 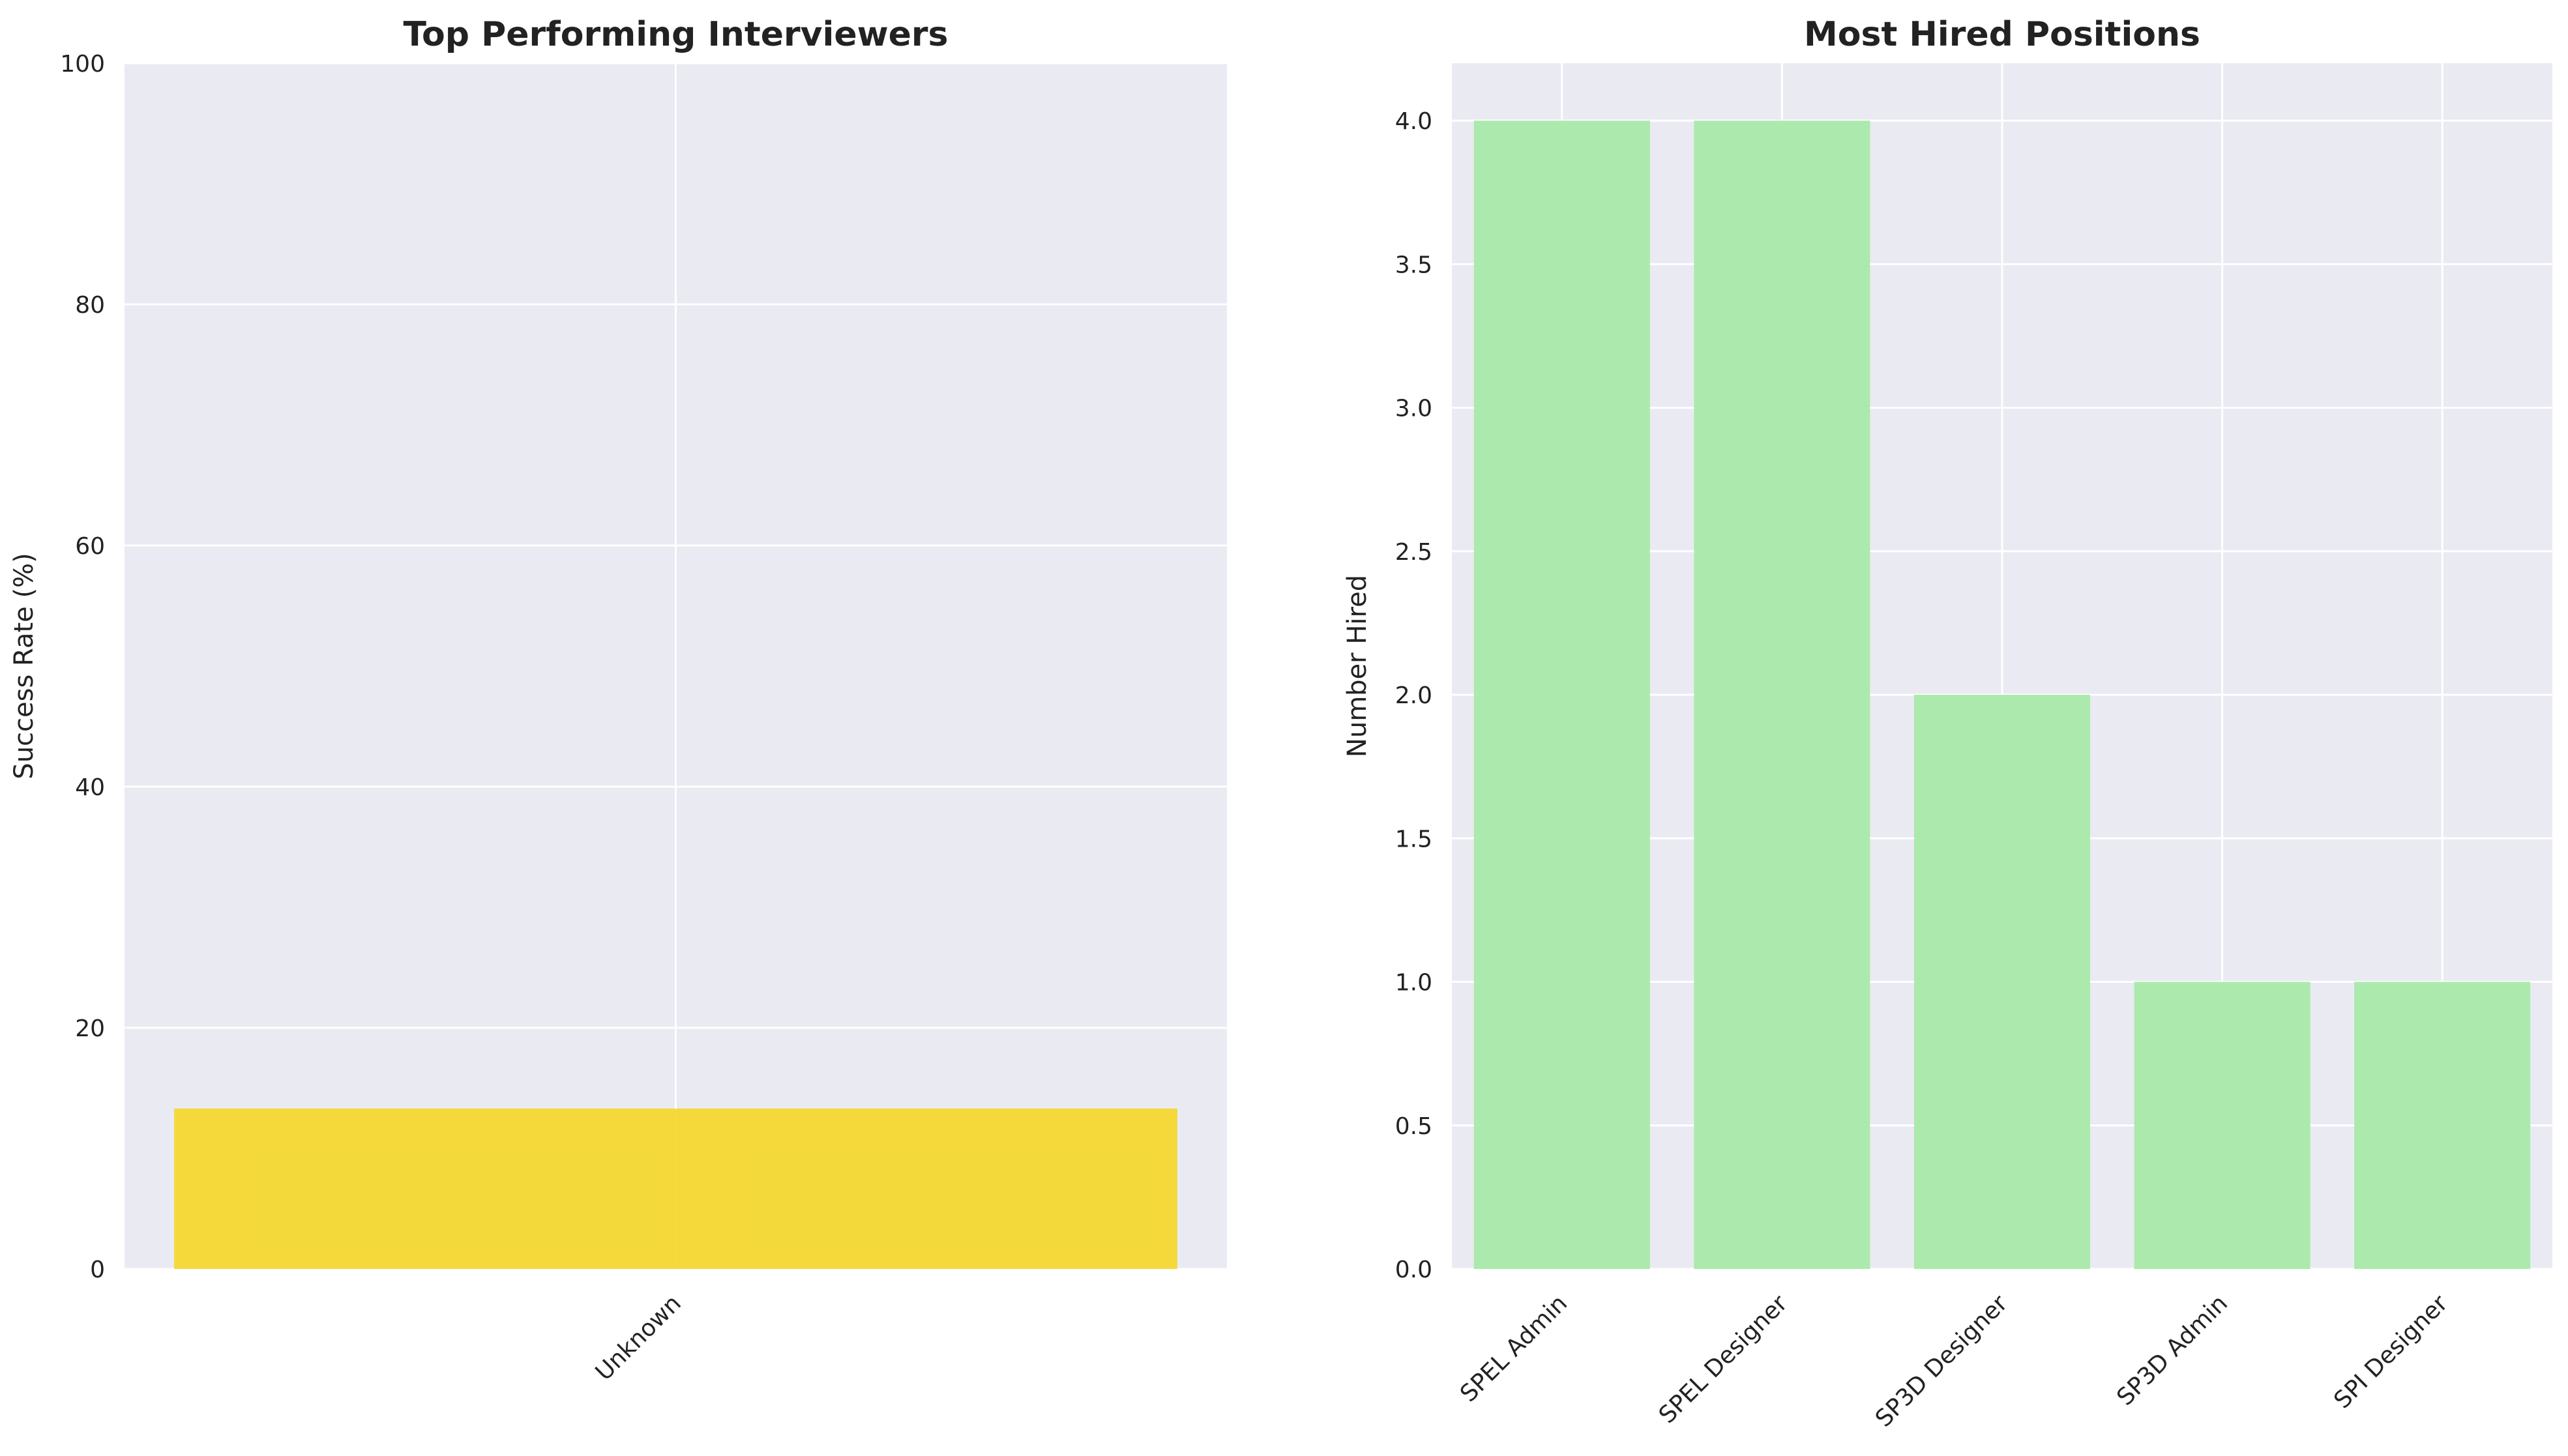 I want to click on x-tick-label: Unknown, so click(x=638, y=1338).